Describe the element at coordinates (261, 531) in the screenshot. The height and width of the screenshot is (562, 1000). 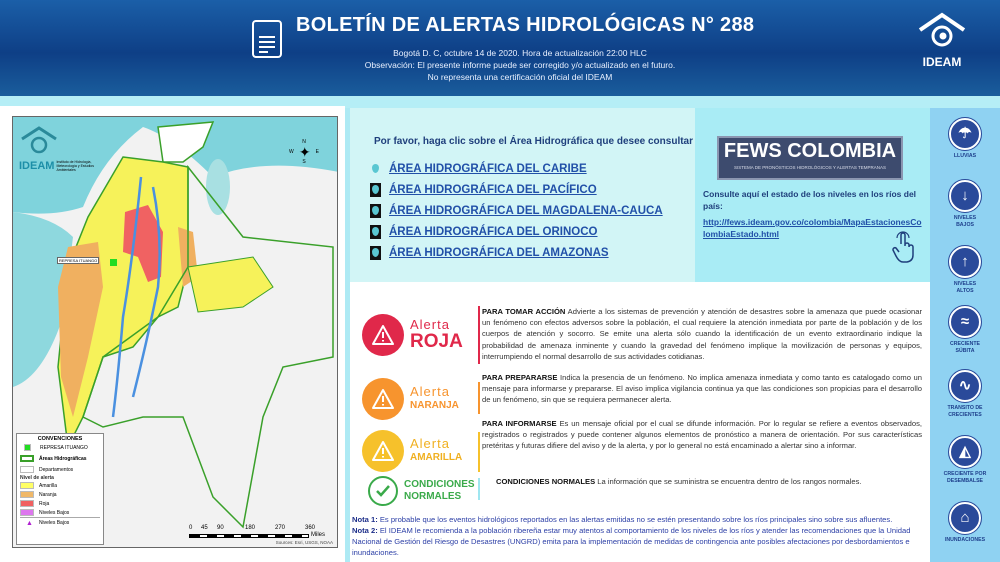
I see `scale-bar: 0 45 90 180 270 360 Miles` at that location.